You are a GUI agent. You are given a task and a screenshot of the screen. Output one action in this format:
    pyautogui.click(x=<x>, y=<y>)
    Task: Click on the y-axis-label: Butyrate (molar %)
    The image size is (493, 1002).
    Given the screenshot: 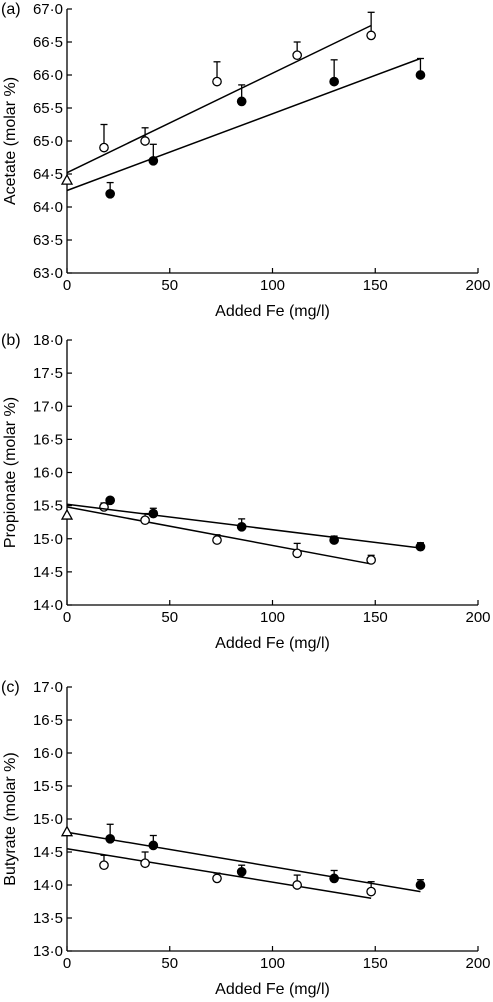 What is the action you would take?
    pyautogui.click(x=10, y=818)
    